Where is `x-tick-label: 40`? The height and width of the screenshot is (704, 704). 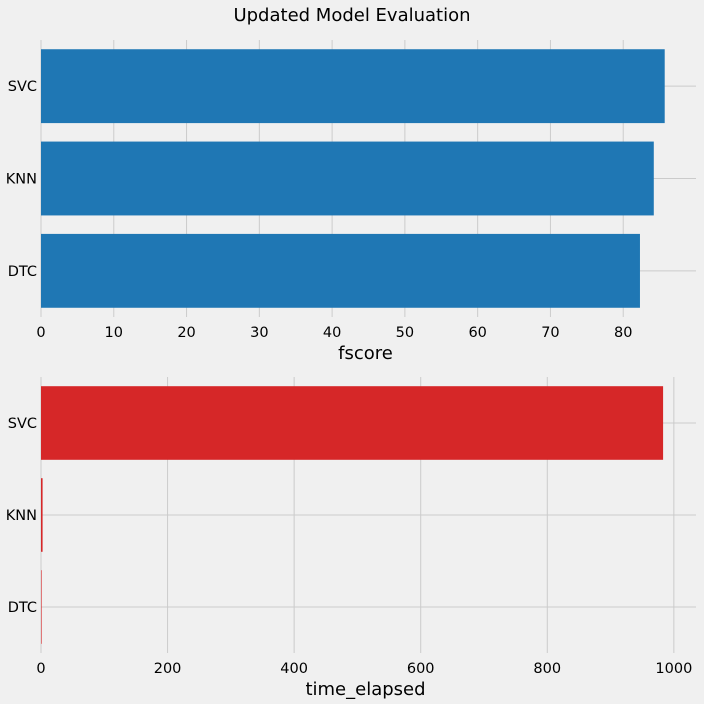
x-tick-label: 40 is located at coordinates (332, 333).